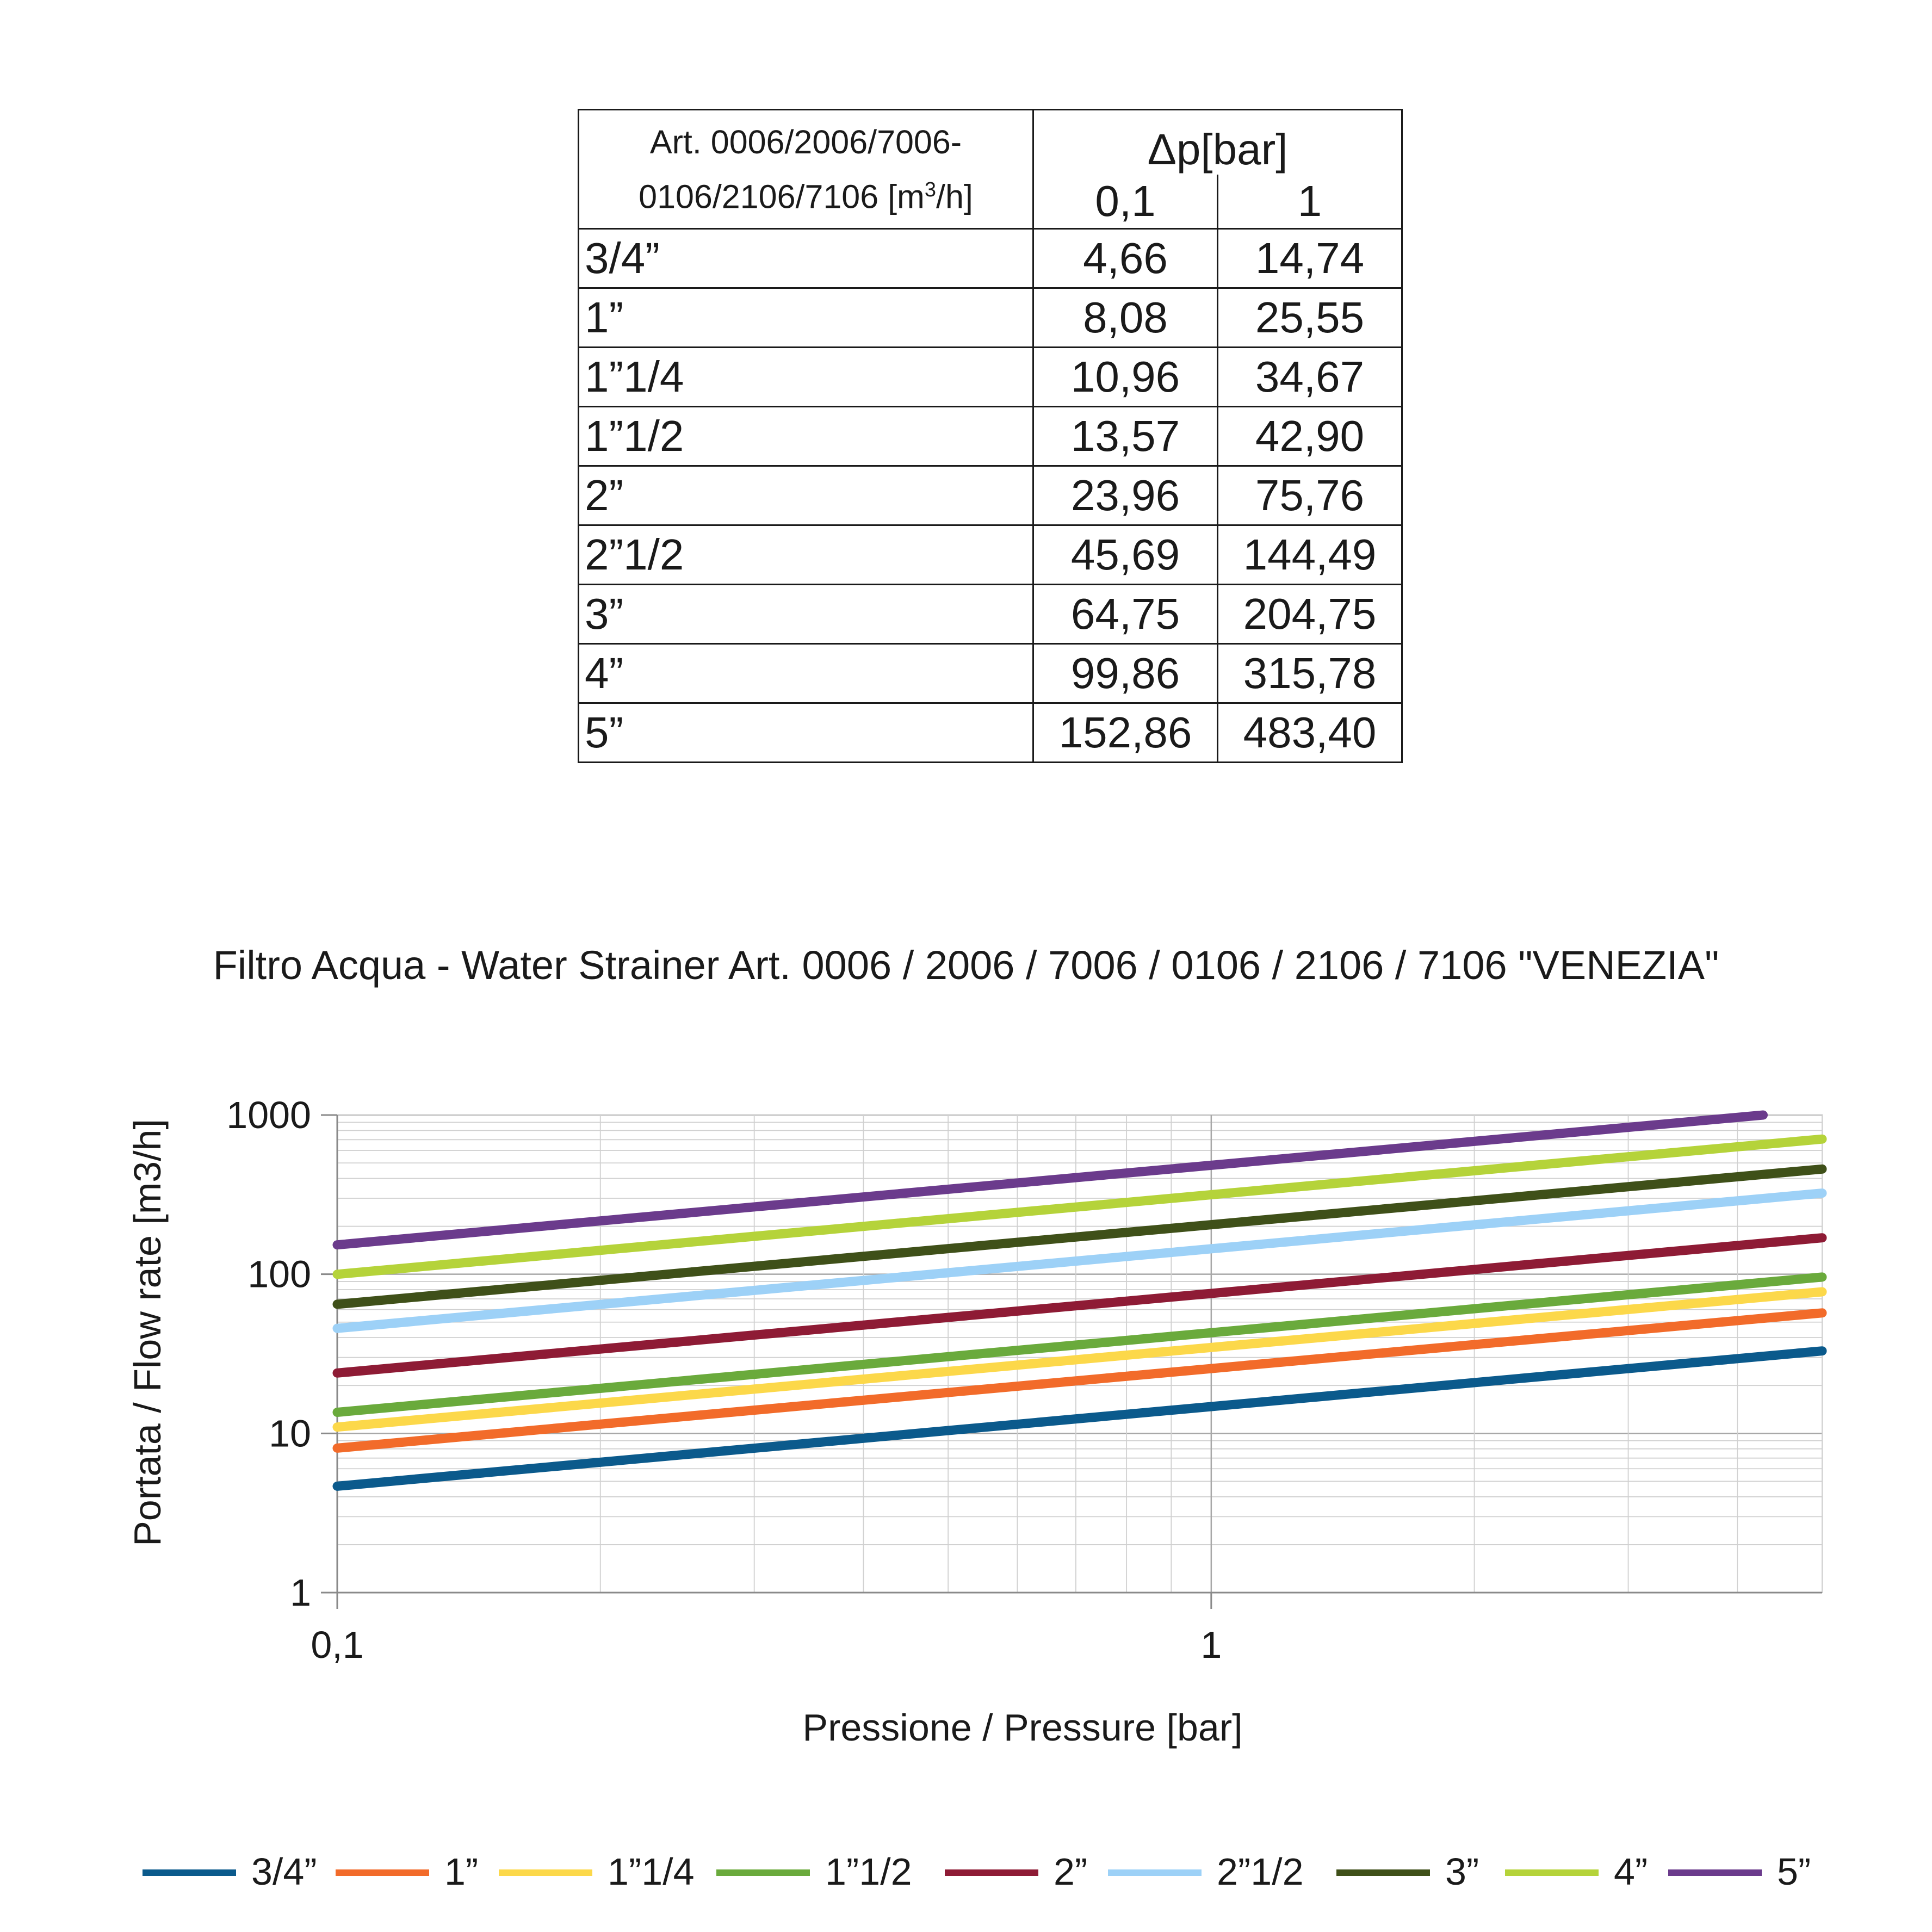 This screenshot has width=1932, height=1932. Describe the element at coordinates (1462, 1872) in the screenshot. I see `legend-label: 3”` at that location.